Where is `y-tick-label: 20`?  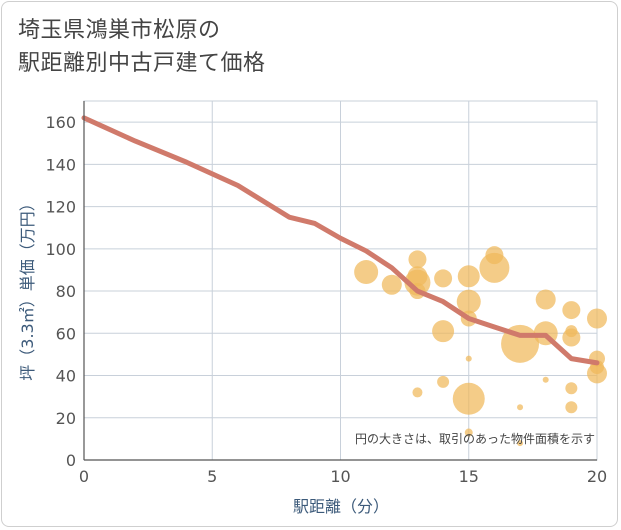
y-tick-label: 20 is located at coordinates (66, 418).